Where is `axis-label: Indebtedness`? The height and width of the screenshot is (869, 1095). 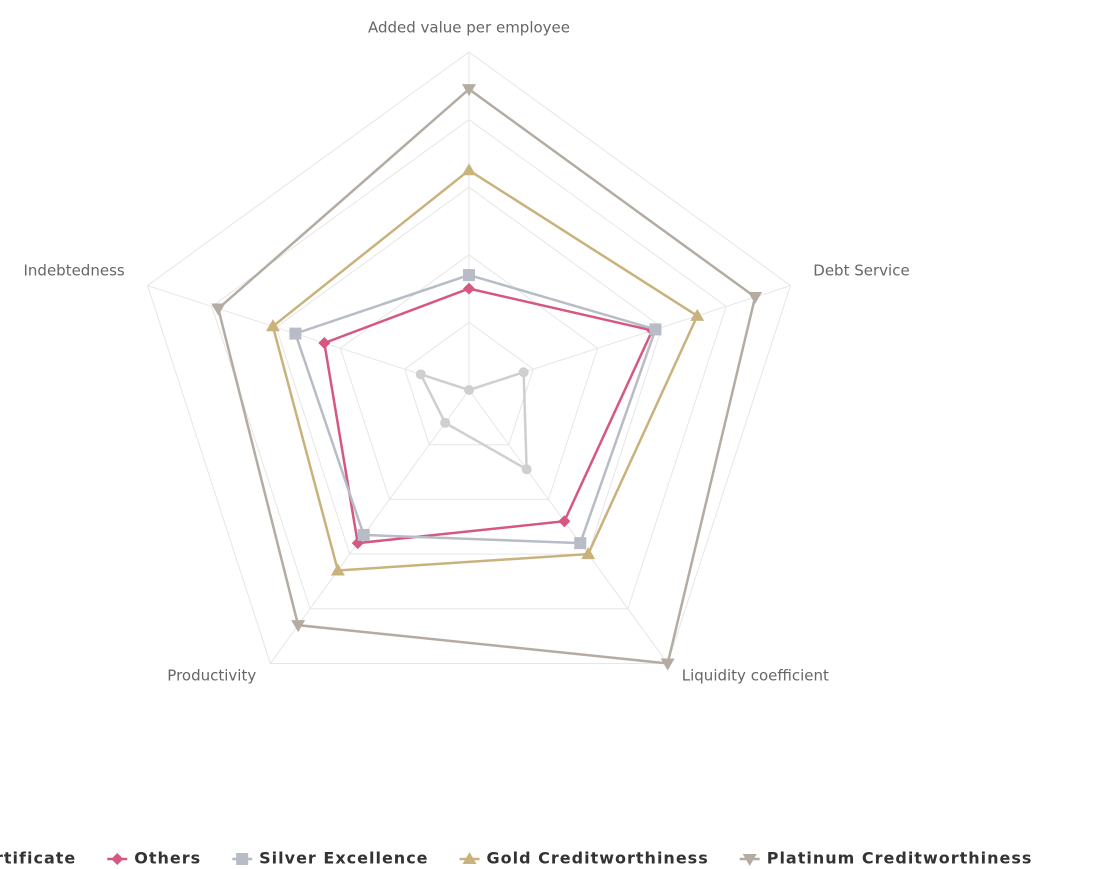
axis-label: Indebtedness is located at coordinates (74, 271).